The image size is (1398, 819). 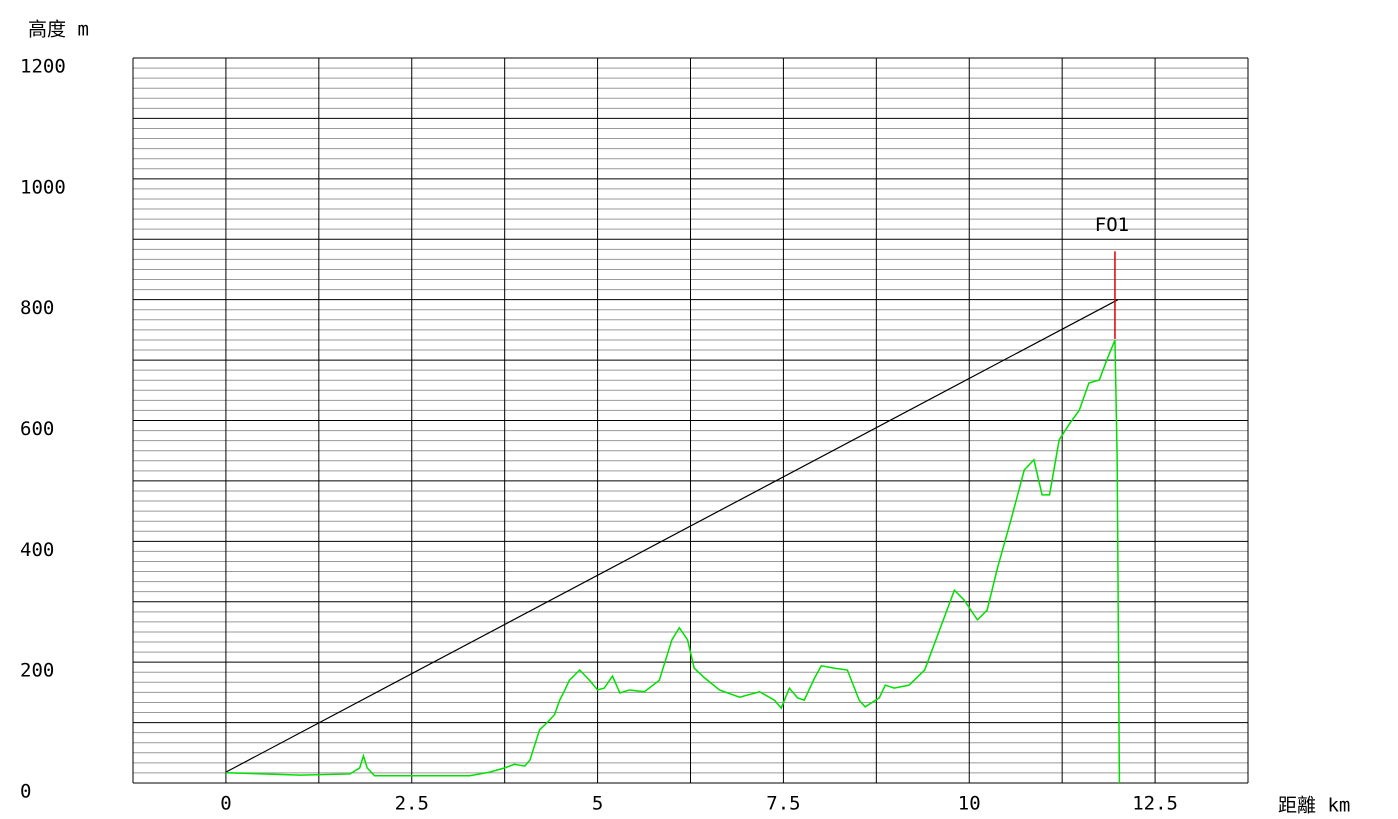 What do you see at coordinates (1155, 804) in the screenshot?
I see `x-tick-label: 12.5` at bounding box center [1155, 804].